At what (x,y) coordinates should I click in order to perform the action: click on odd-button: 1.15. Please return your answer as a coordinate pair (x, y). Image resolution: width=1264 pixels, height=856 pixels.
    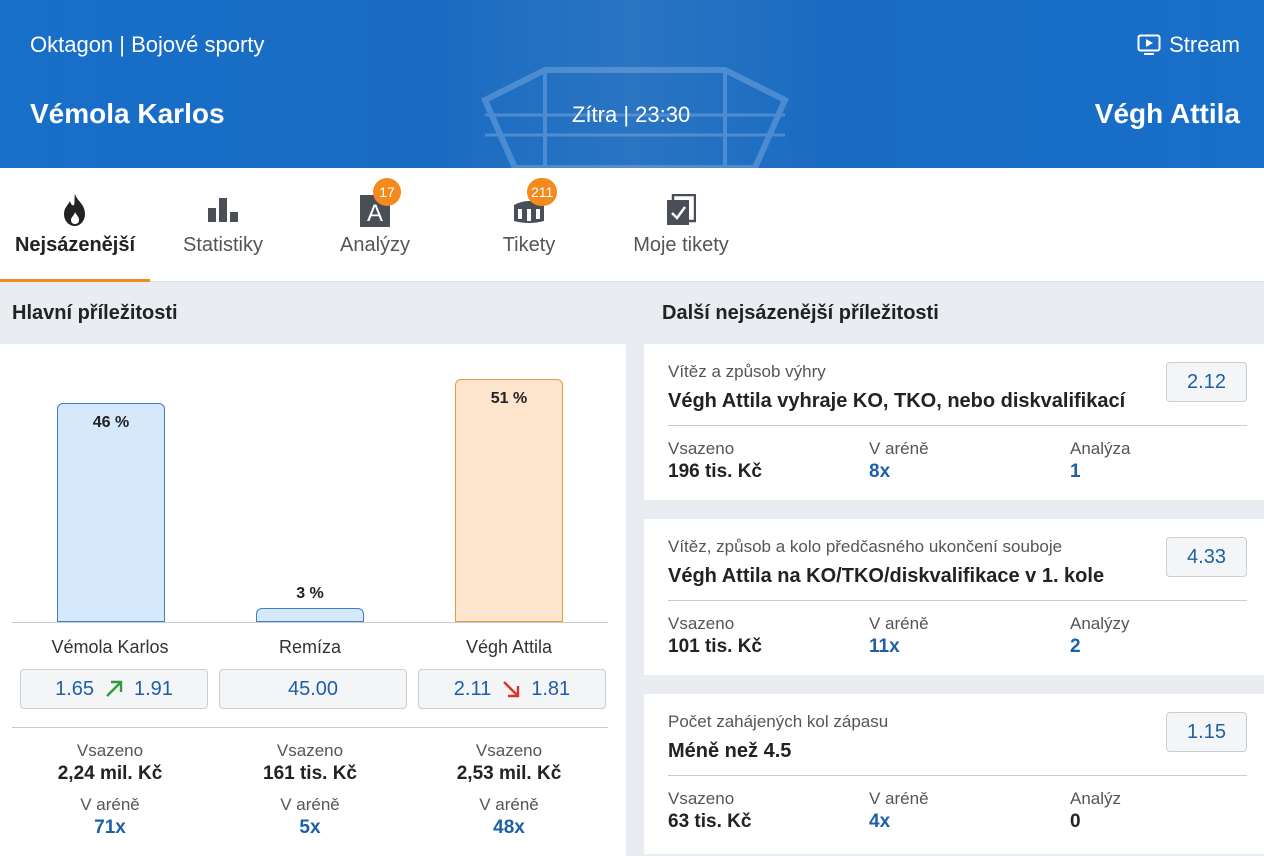
    Looking at the image, I should click on (1206, 732).